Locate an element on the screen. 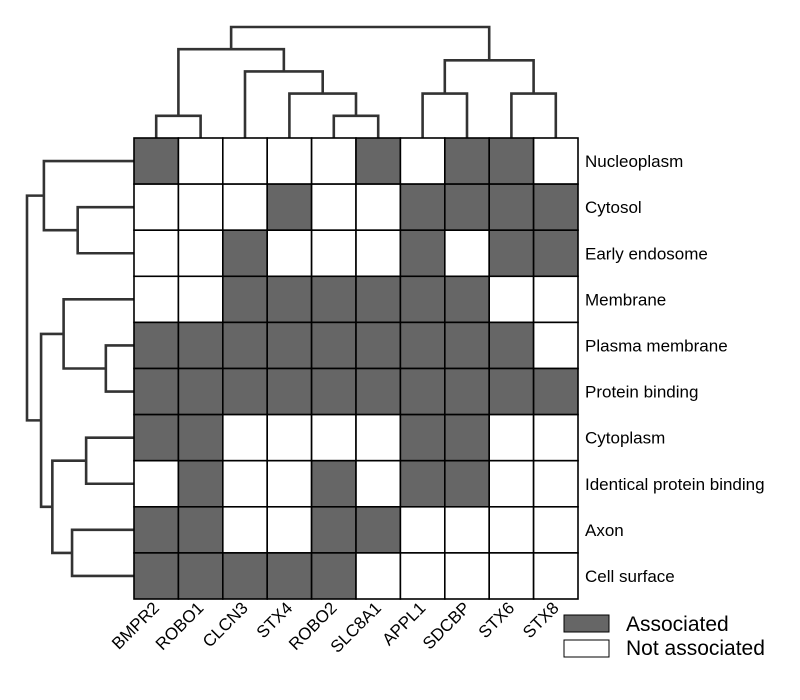 This screenshot has width=800, height=700. row-label: Cytoplasm is located at coordinates (625, 438).